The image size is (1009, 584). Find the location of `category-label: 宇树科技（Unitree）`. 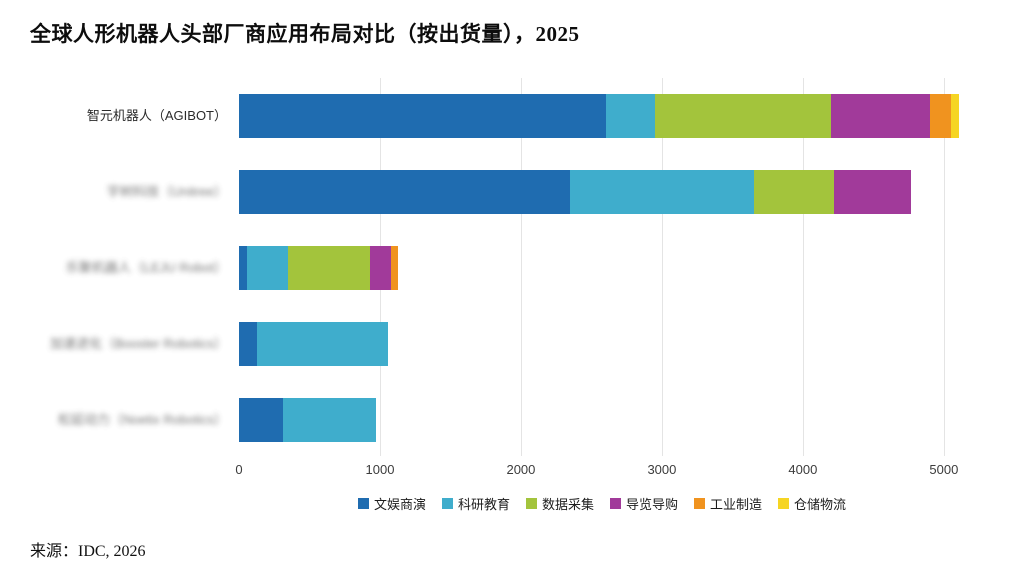

category-label: 宇树科技（Unitree） is located at coordinates (167, 191).